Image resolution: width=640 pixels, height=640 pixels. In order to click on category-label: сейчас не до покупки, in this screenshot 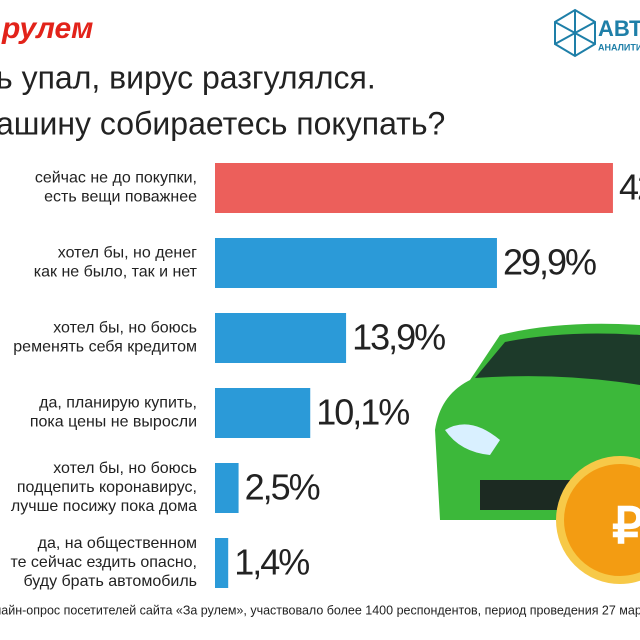, I will do `click(116, 178)`.